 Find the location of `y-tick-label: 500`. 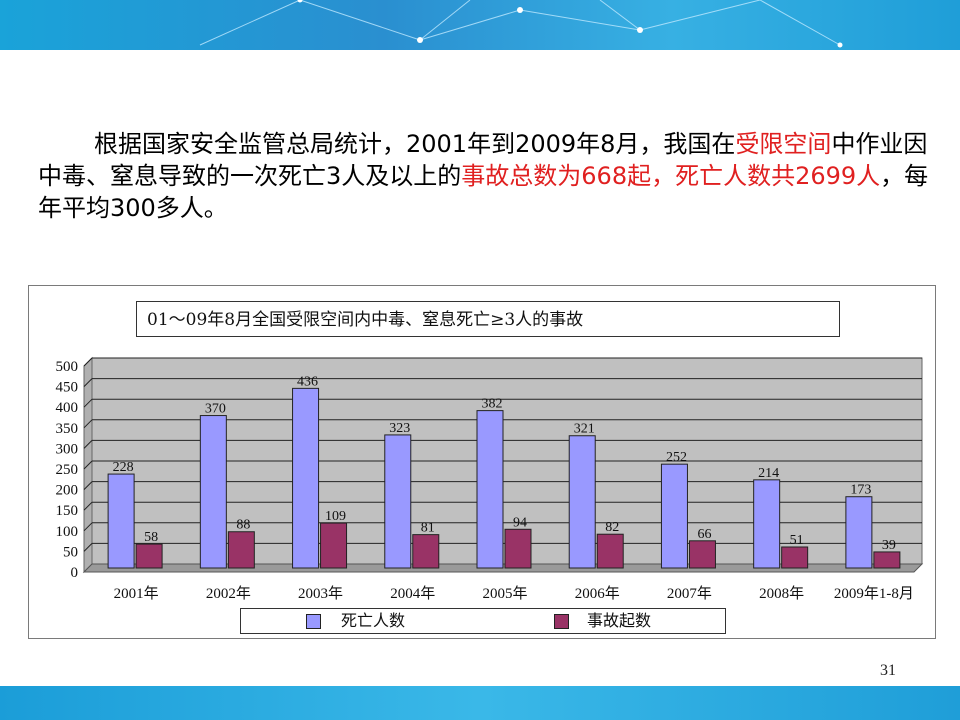

y-tick-label: 500 is located at coordinates (67, 367).